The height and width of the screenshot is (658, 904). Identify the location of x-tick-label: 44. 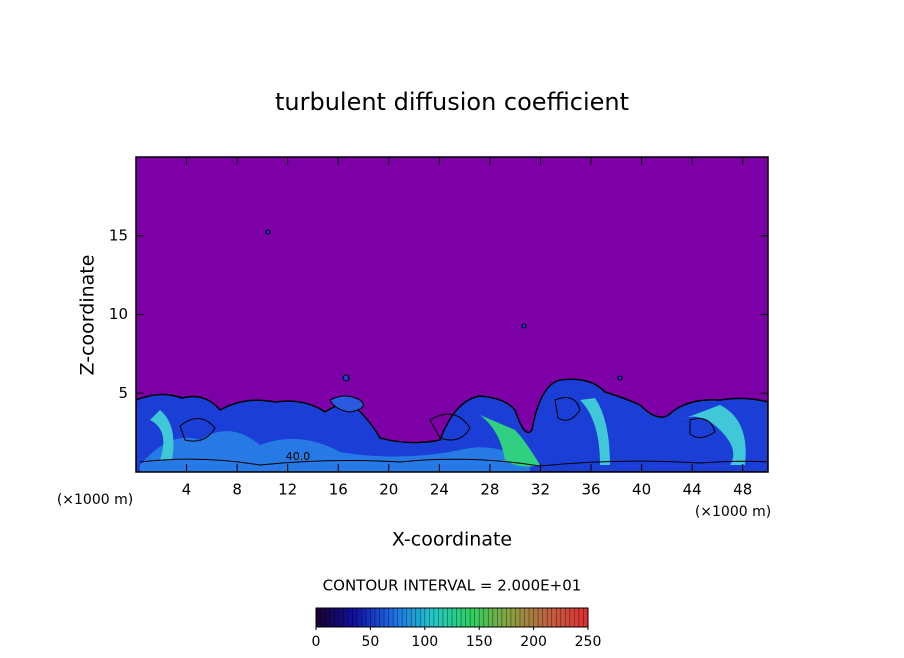
(692, 490).